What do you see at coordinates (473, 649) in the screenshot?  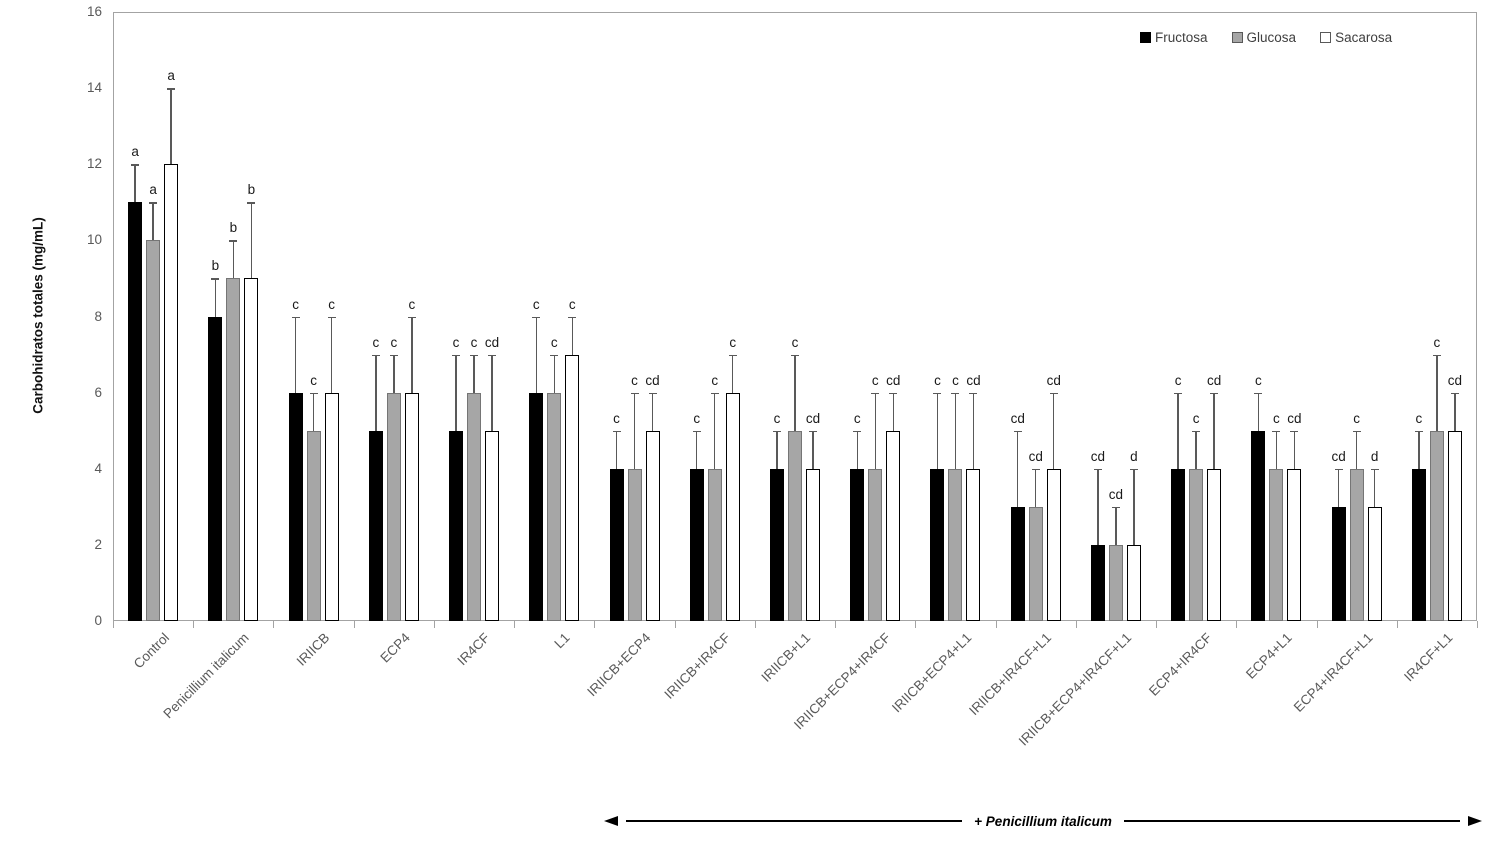 I see `x-category-label: IR4CF` at bounding box center [473, 649].